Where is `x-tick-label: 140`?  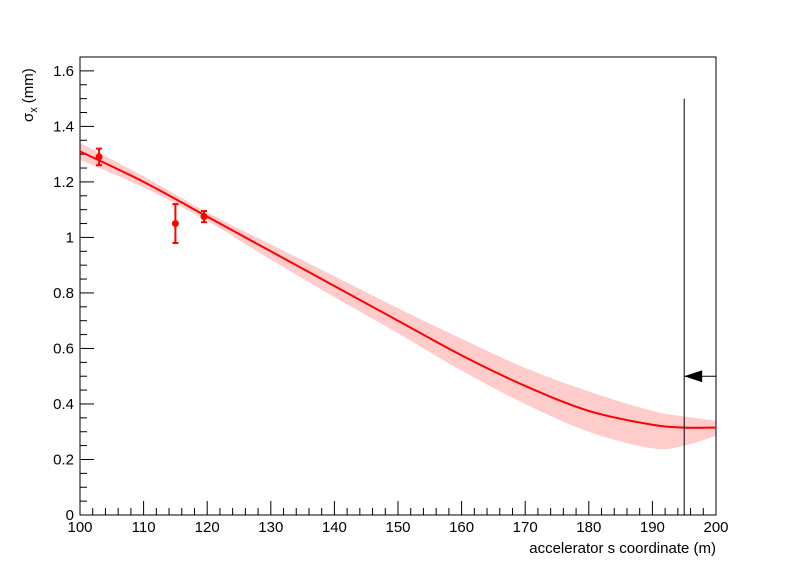 x-tick-label: 140 is located at coordinates (334, 527).